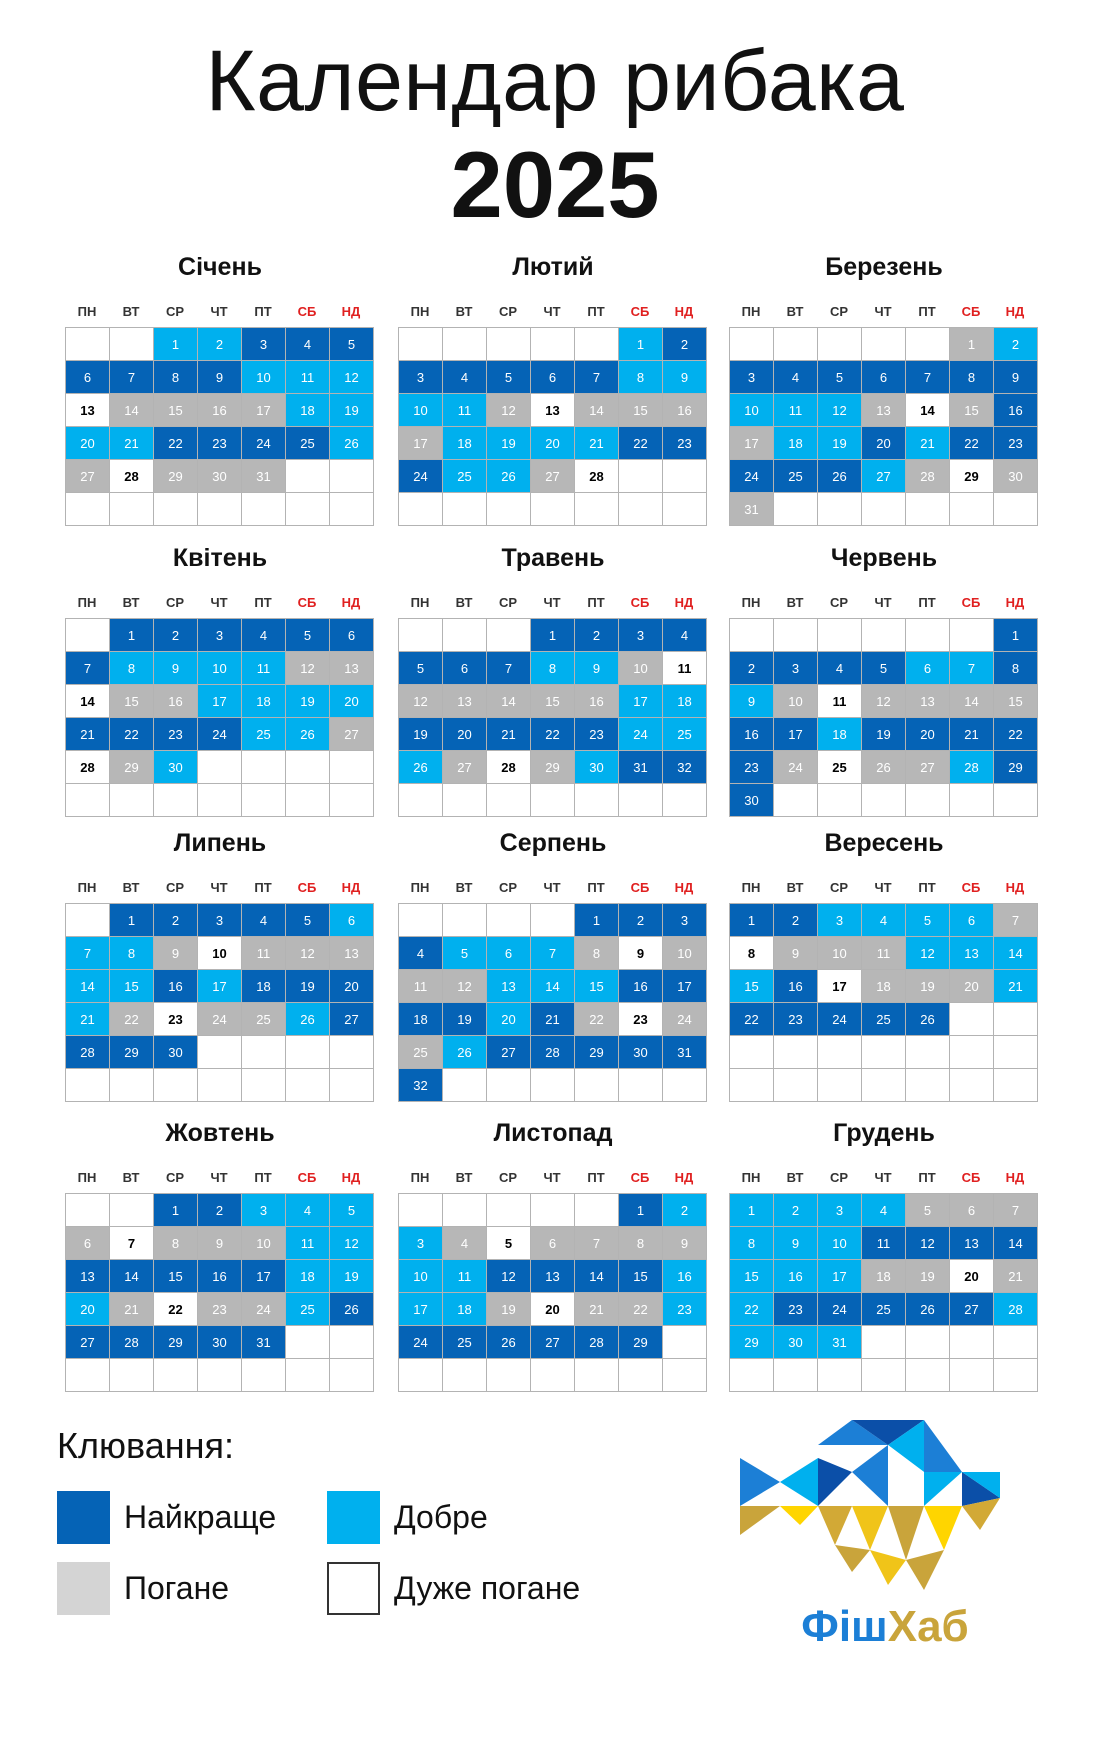 The width and height of the screenshot is (1110, 1750). Describe the element at coordinates (83, 1517) in the screenshot. I see `legend-swatch-best` at that location.